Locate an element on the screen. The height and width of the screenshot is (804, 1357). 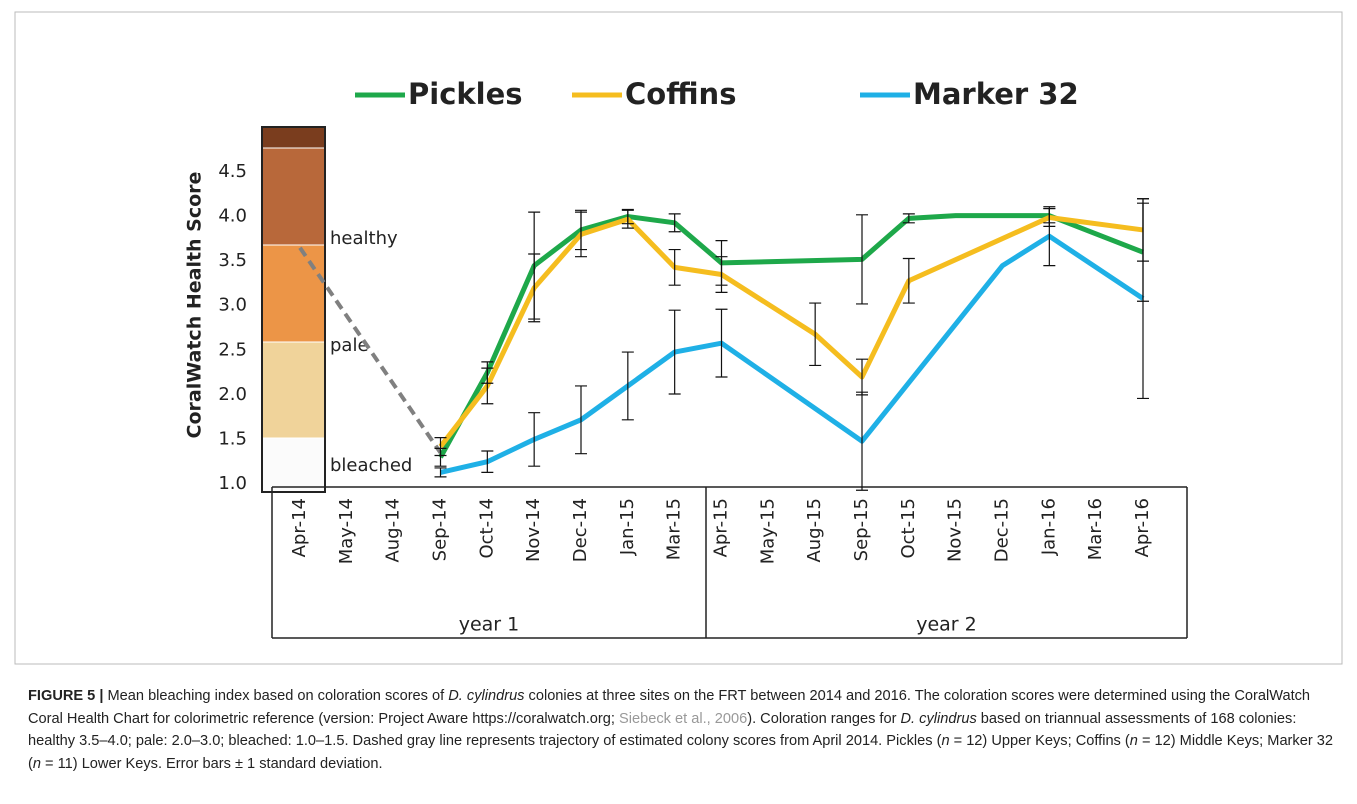
caption-text: ). Coloration ranges for is located at coordinates (824, 718).